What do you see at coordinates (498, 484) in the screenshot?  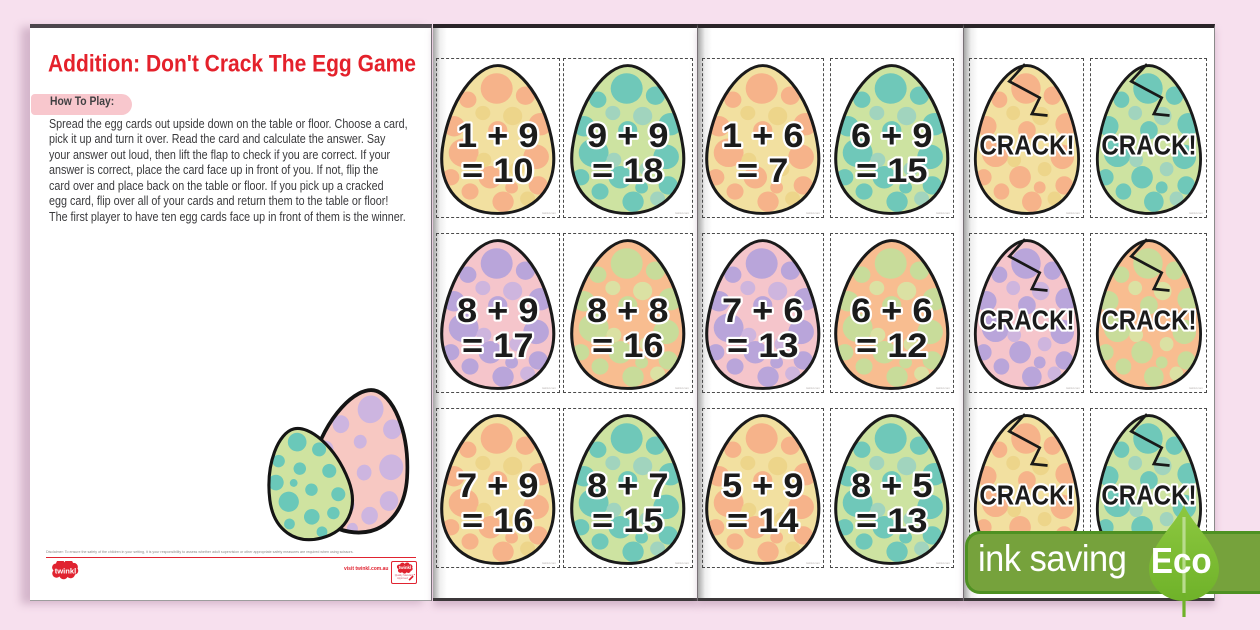 I see `svg-text: 7 + 9` at bounding box center [498, 484].